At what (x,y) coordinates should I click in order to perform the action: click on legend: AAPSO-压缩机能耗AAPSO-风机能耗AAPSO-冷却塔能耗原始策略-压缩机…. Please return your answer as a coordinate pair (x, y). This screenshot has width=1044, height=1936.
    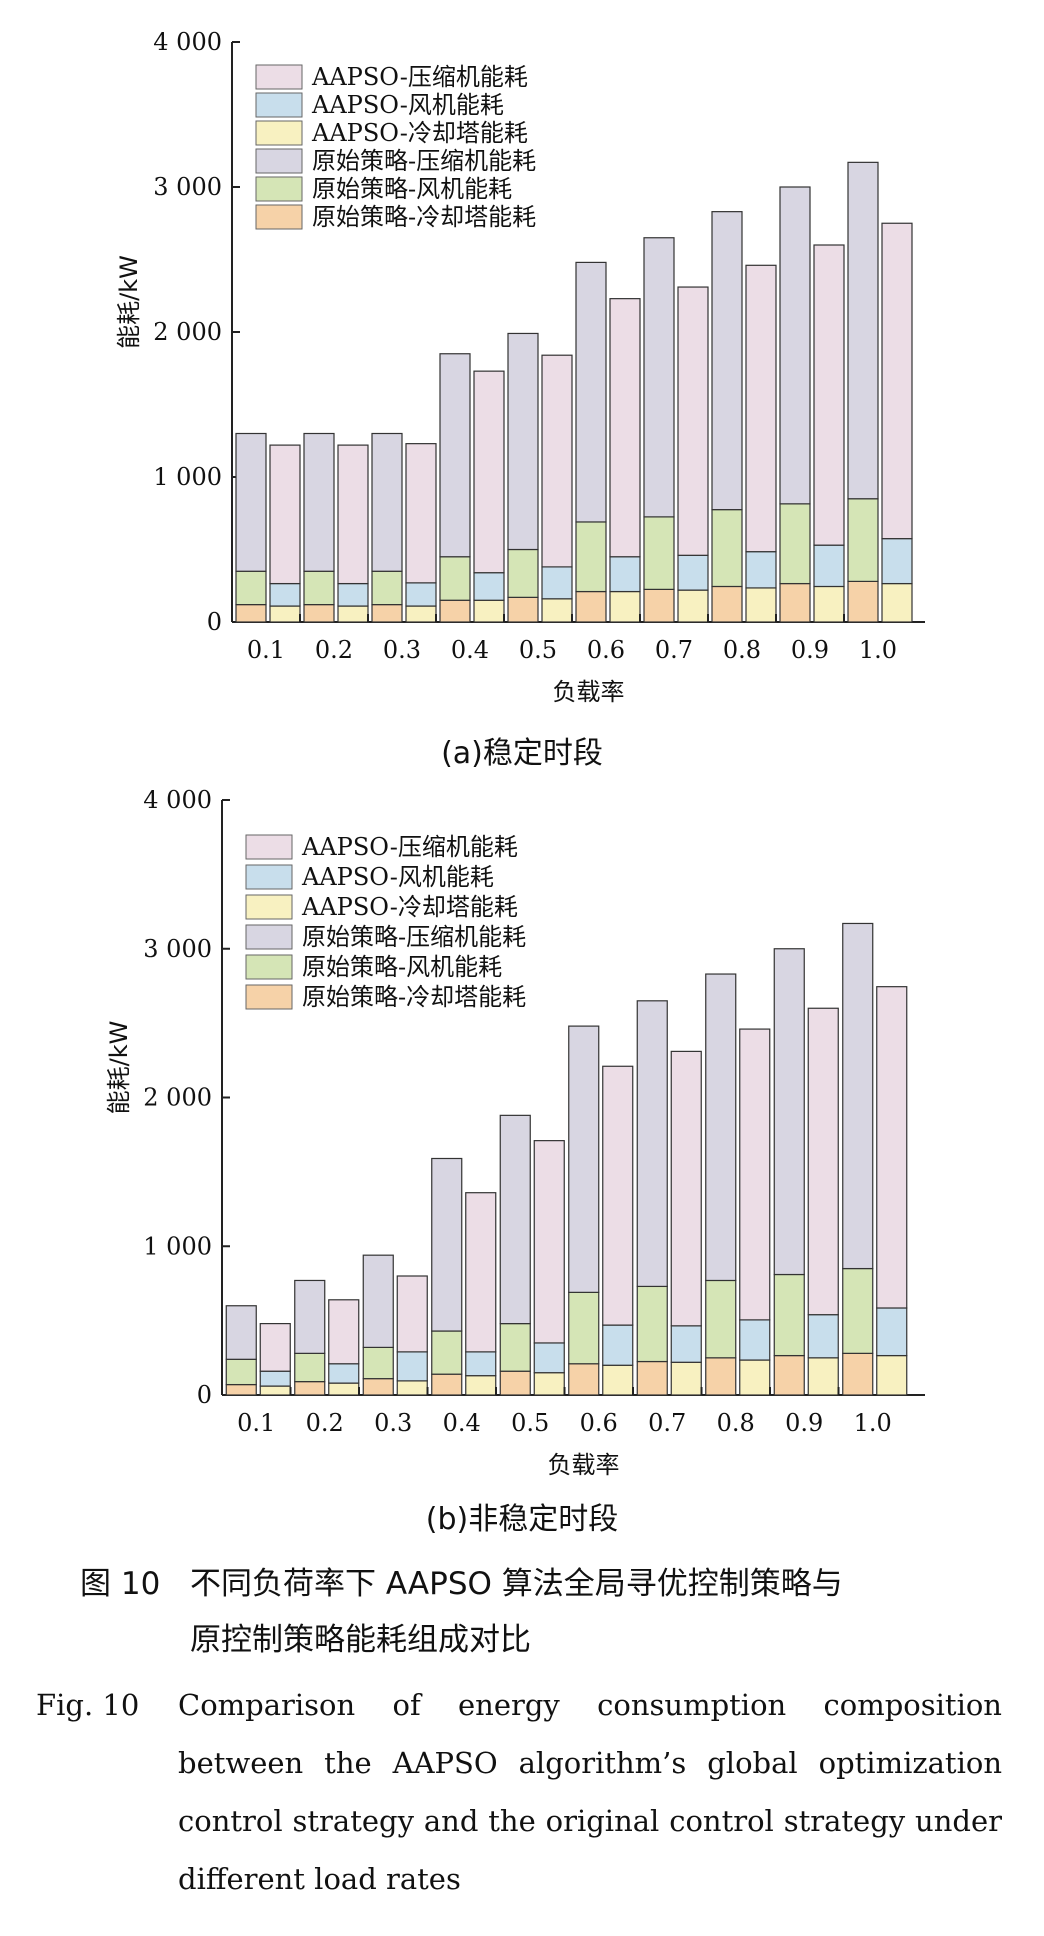
    Looking at the image, I should click on (396, 147).